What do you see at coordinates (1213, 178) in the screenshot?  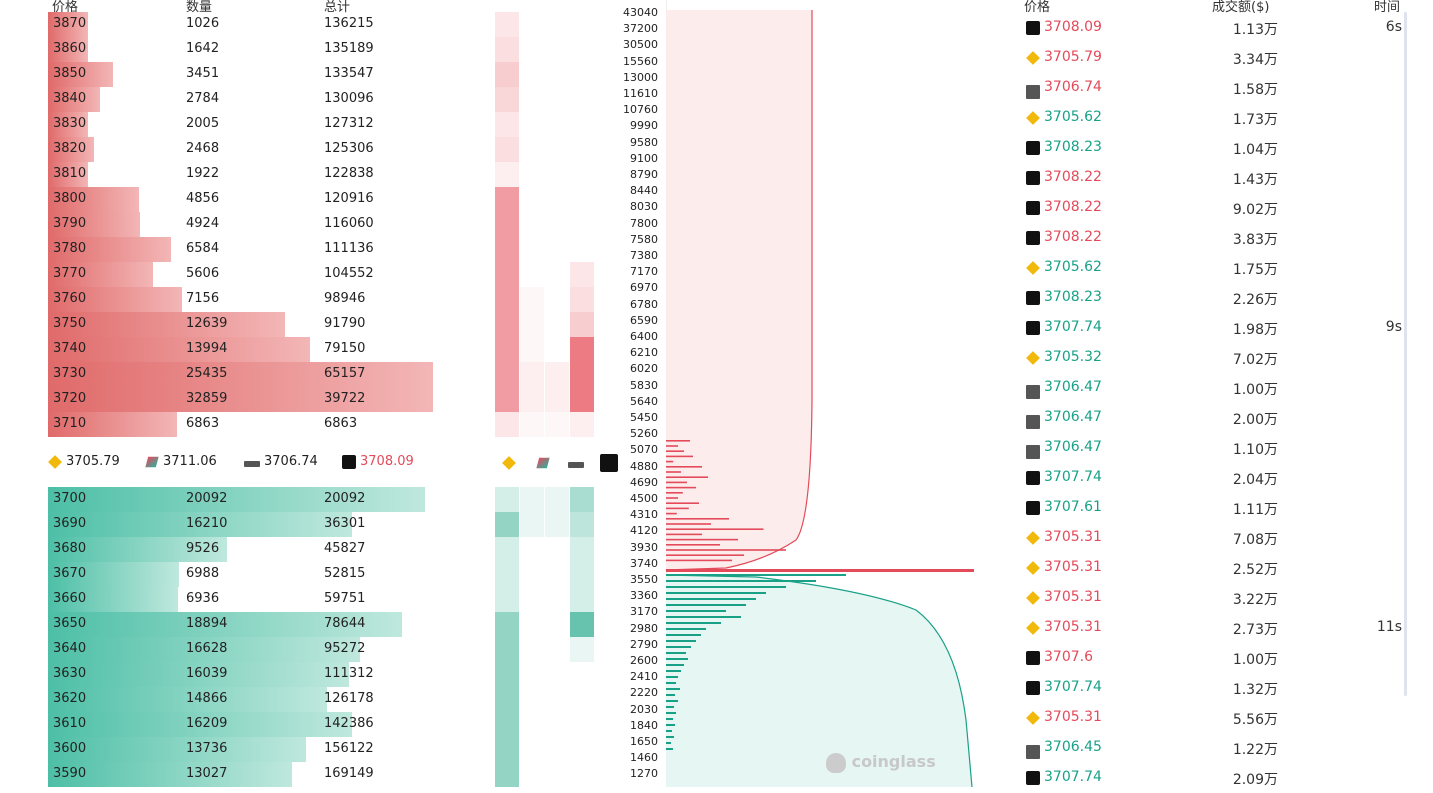 I see `trade-row: 3708.22 1.43万` at bounding box center [1213, 178].